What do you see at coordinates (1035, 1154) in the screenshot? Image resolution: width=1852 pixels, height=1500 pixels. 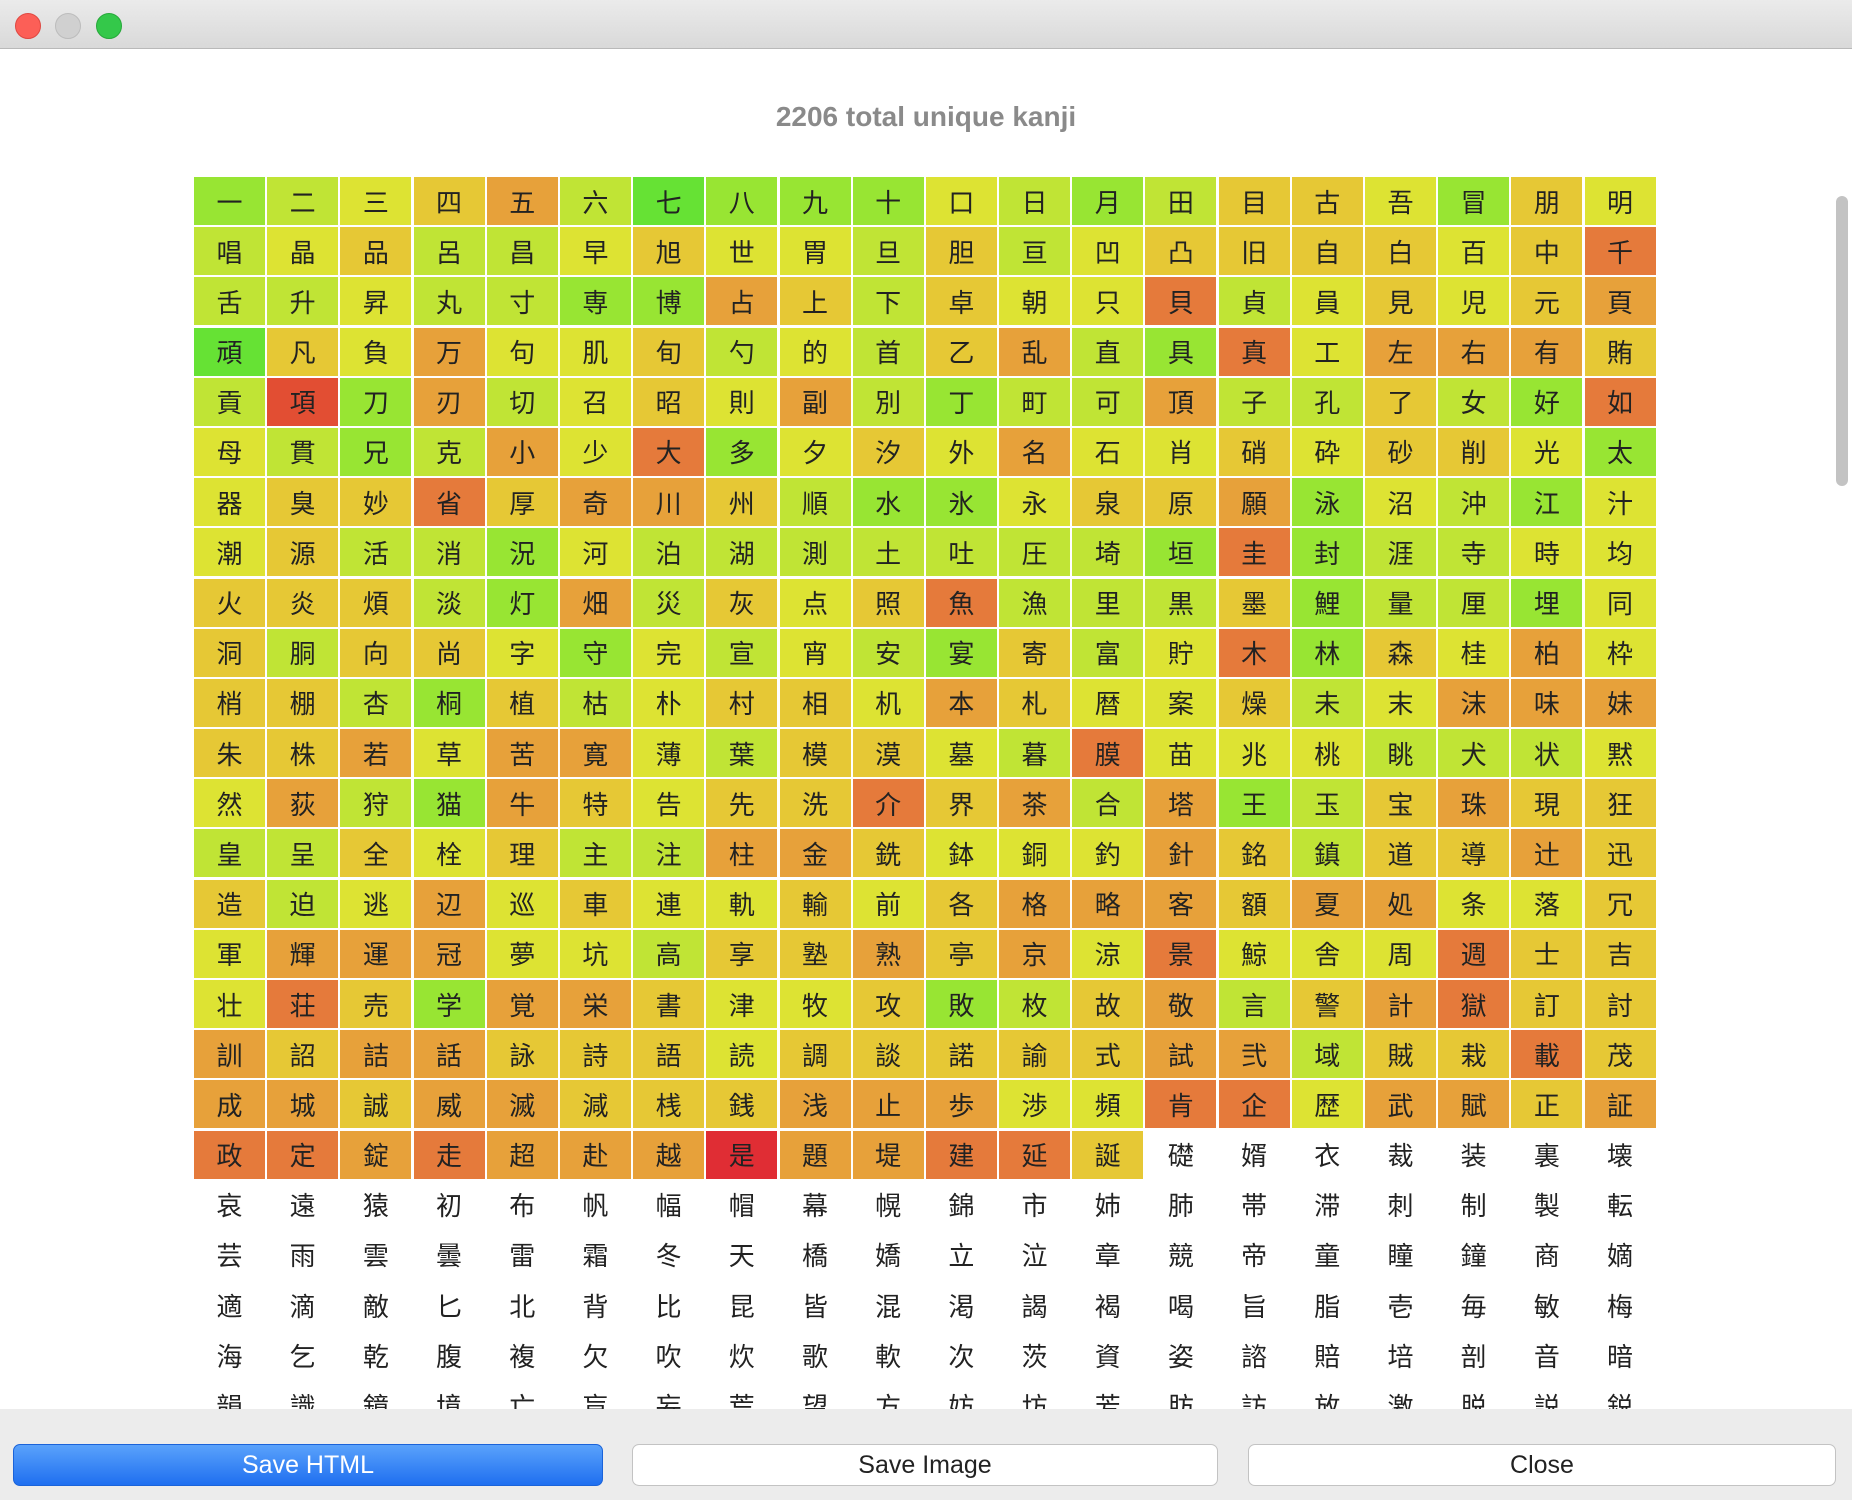 I see `kanji-cell: 延` at bounding box center [1035, 1154].